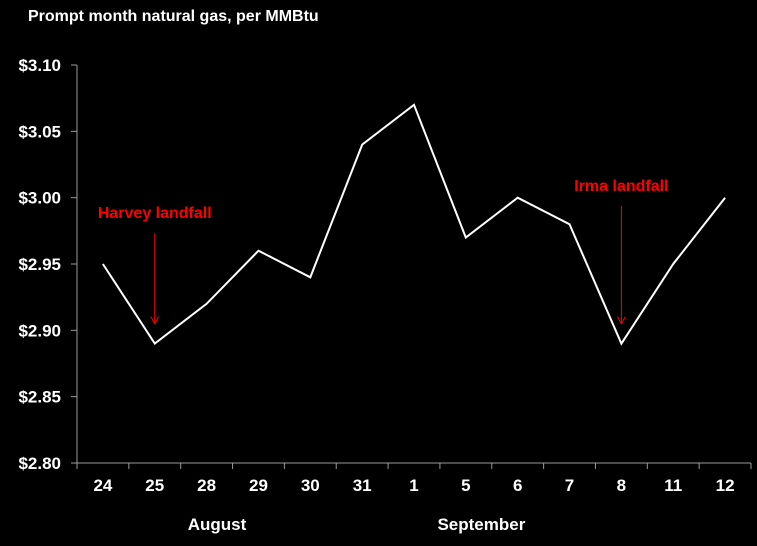 Image resolution: width=757 pixels, height=546 pixels. What do you see at coordinates (465, 485) in the screenshot?
I see `x-tick-label: 5` at bounding box center [465, 485].